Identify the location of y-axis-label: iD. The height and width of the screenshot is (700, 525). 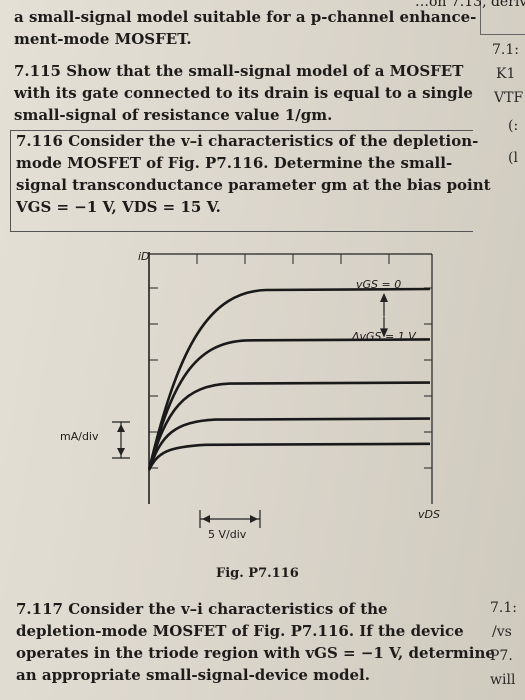
(144, 256).